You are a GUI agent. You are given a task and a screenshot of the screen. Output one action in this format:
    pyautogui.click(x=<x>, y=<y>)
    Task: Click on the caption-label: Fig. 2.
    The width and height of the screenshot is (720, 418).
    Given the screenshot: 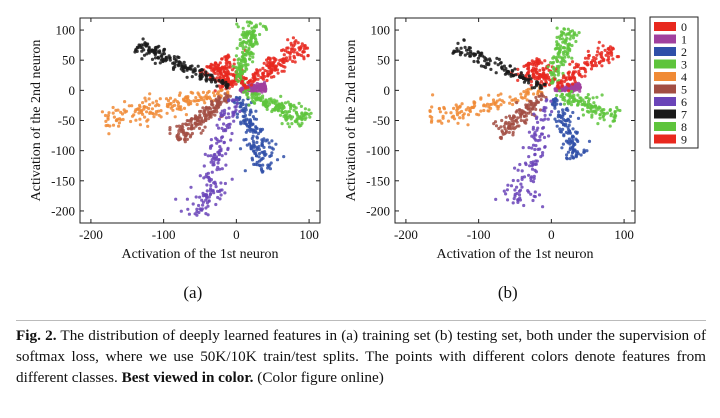 What is the action you would take?
    pyautogui.click(x=36, y=335)
    